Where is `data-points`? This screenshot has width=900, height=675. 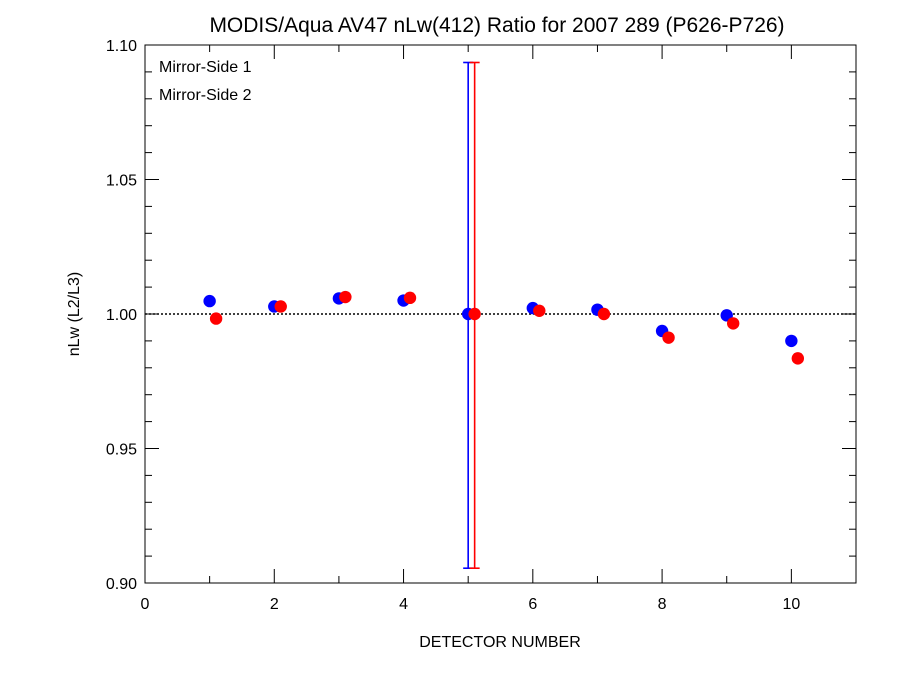 data-points is located at coordinates (504, 327).